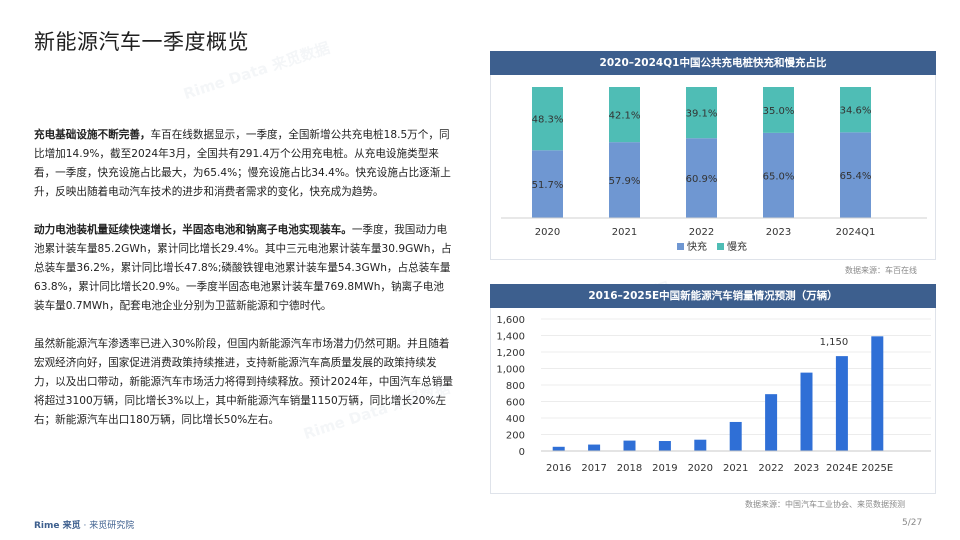  Describe the element at coordinates (515, 403) in the screenshot. I see `y-tick-label: 600` at that location.